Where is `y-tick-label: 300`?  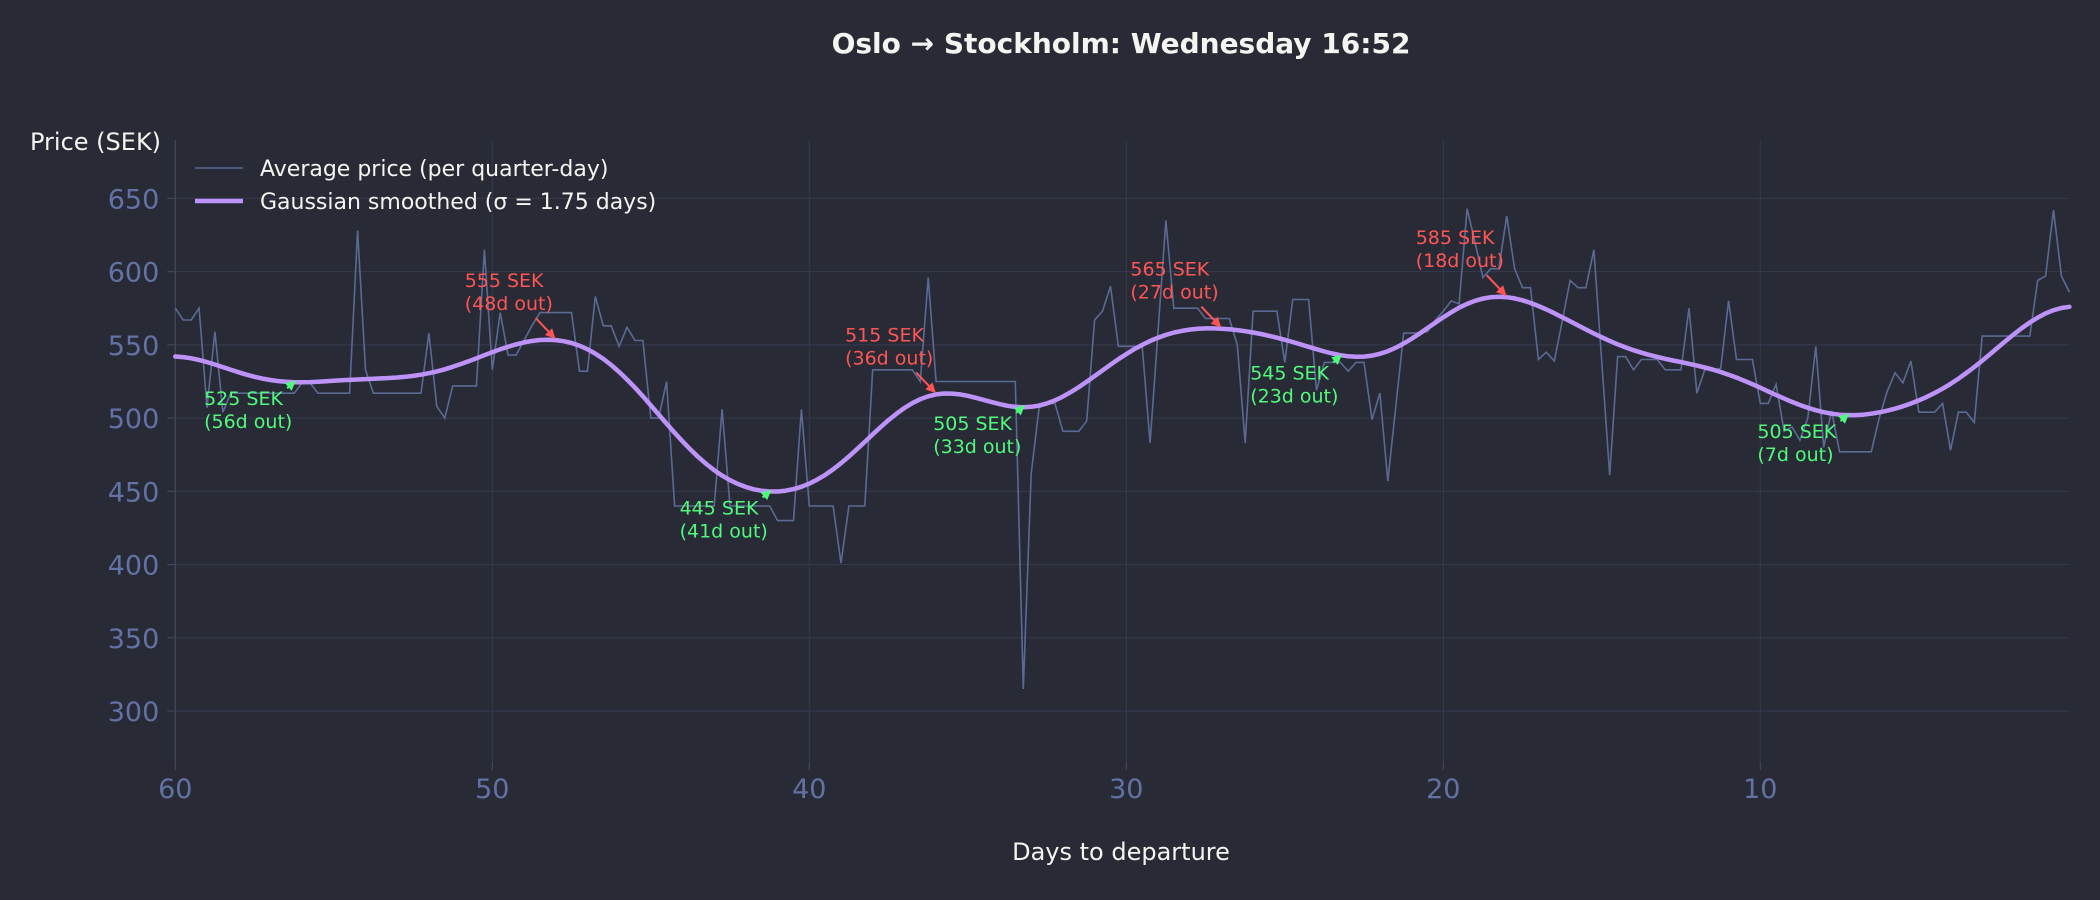 y-tick-label: 300 is located at coordinates (134, 712).